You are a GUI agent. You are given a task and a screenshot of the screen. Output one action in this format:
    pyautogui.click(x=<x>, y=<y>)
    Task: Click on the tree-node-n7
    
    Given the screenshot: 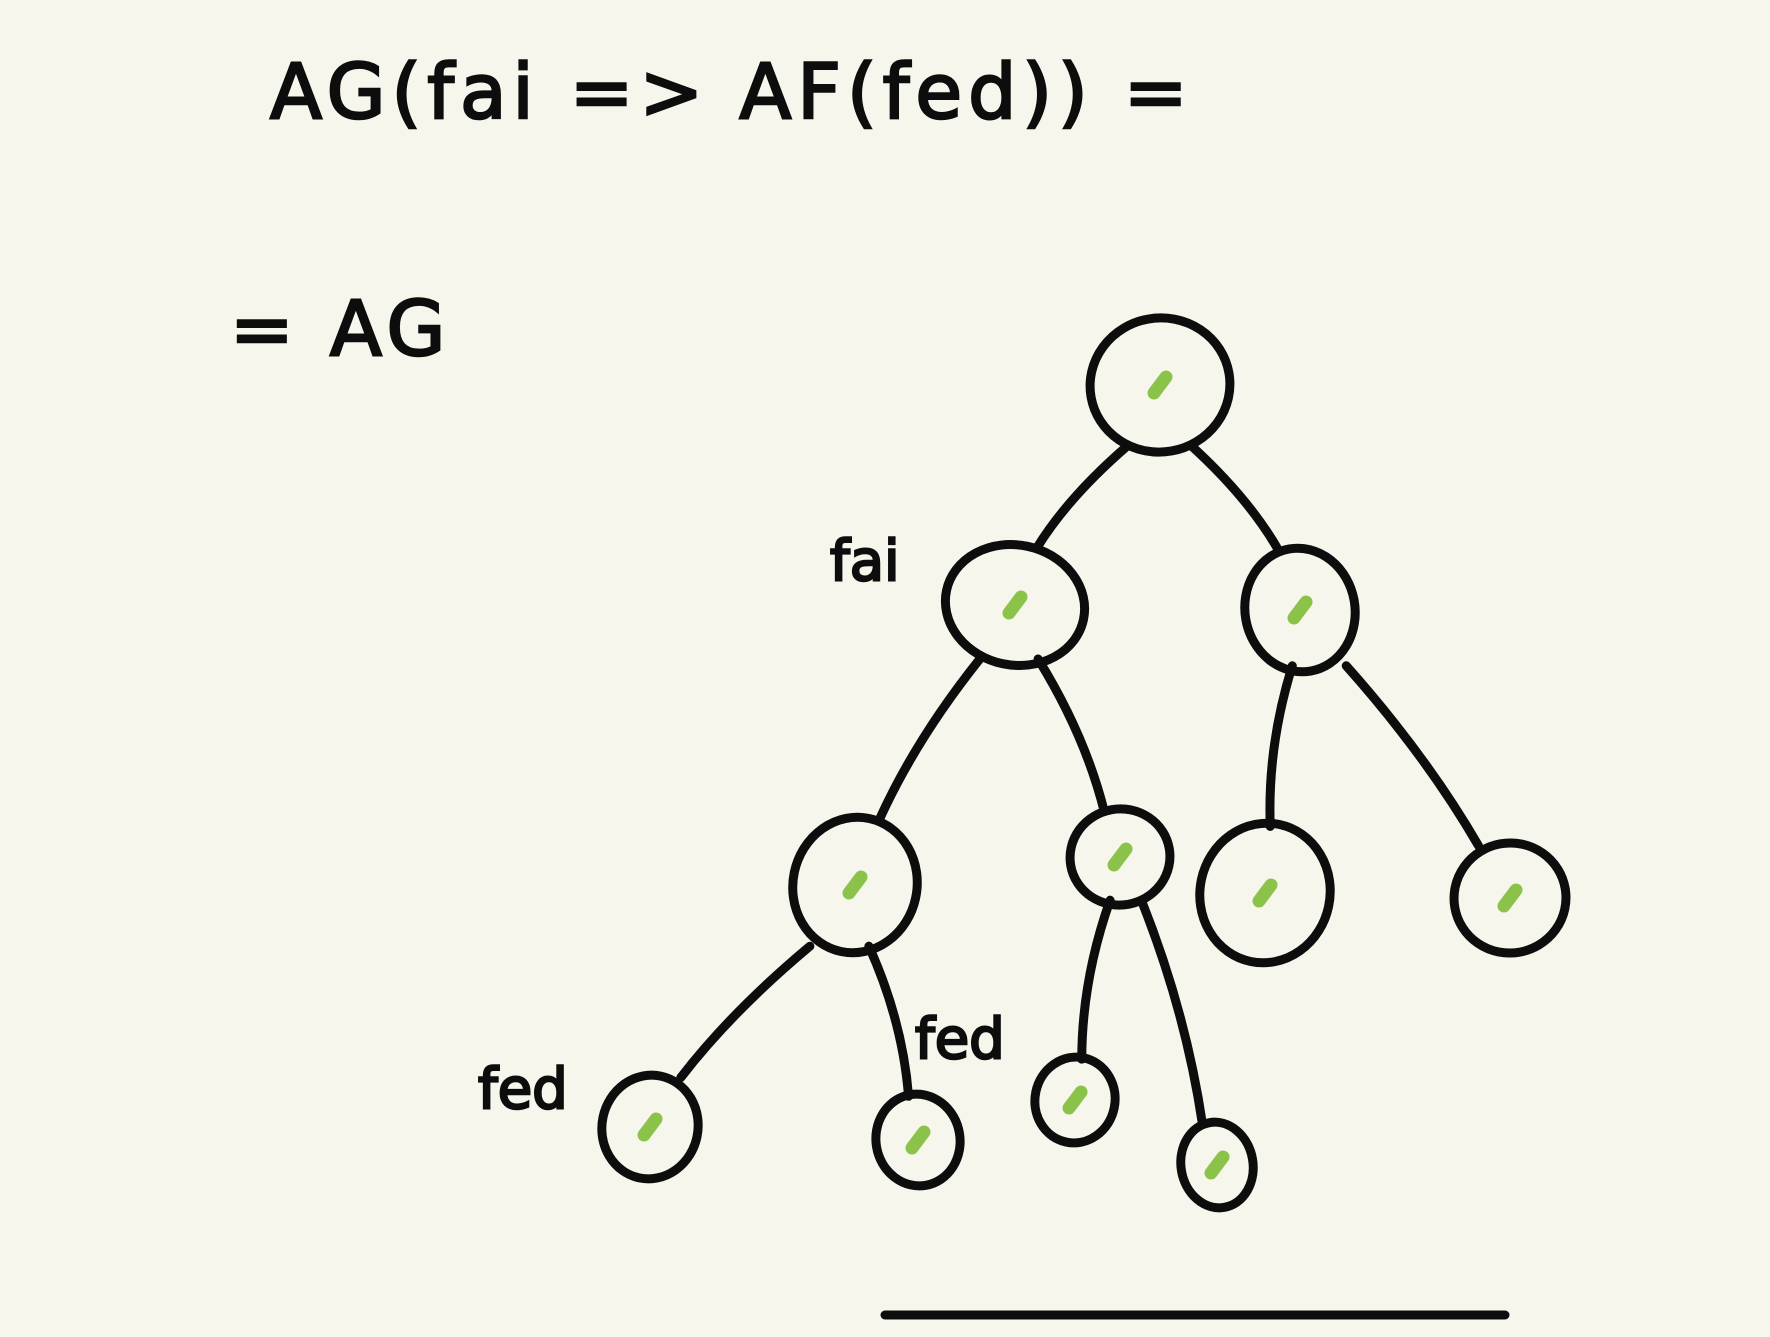 What is the action you would take?
    pyautogui.click(x=650, y=1127)
    